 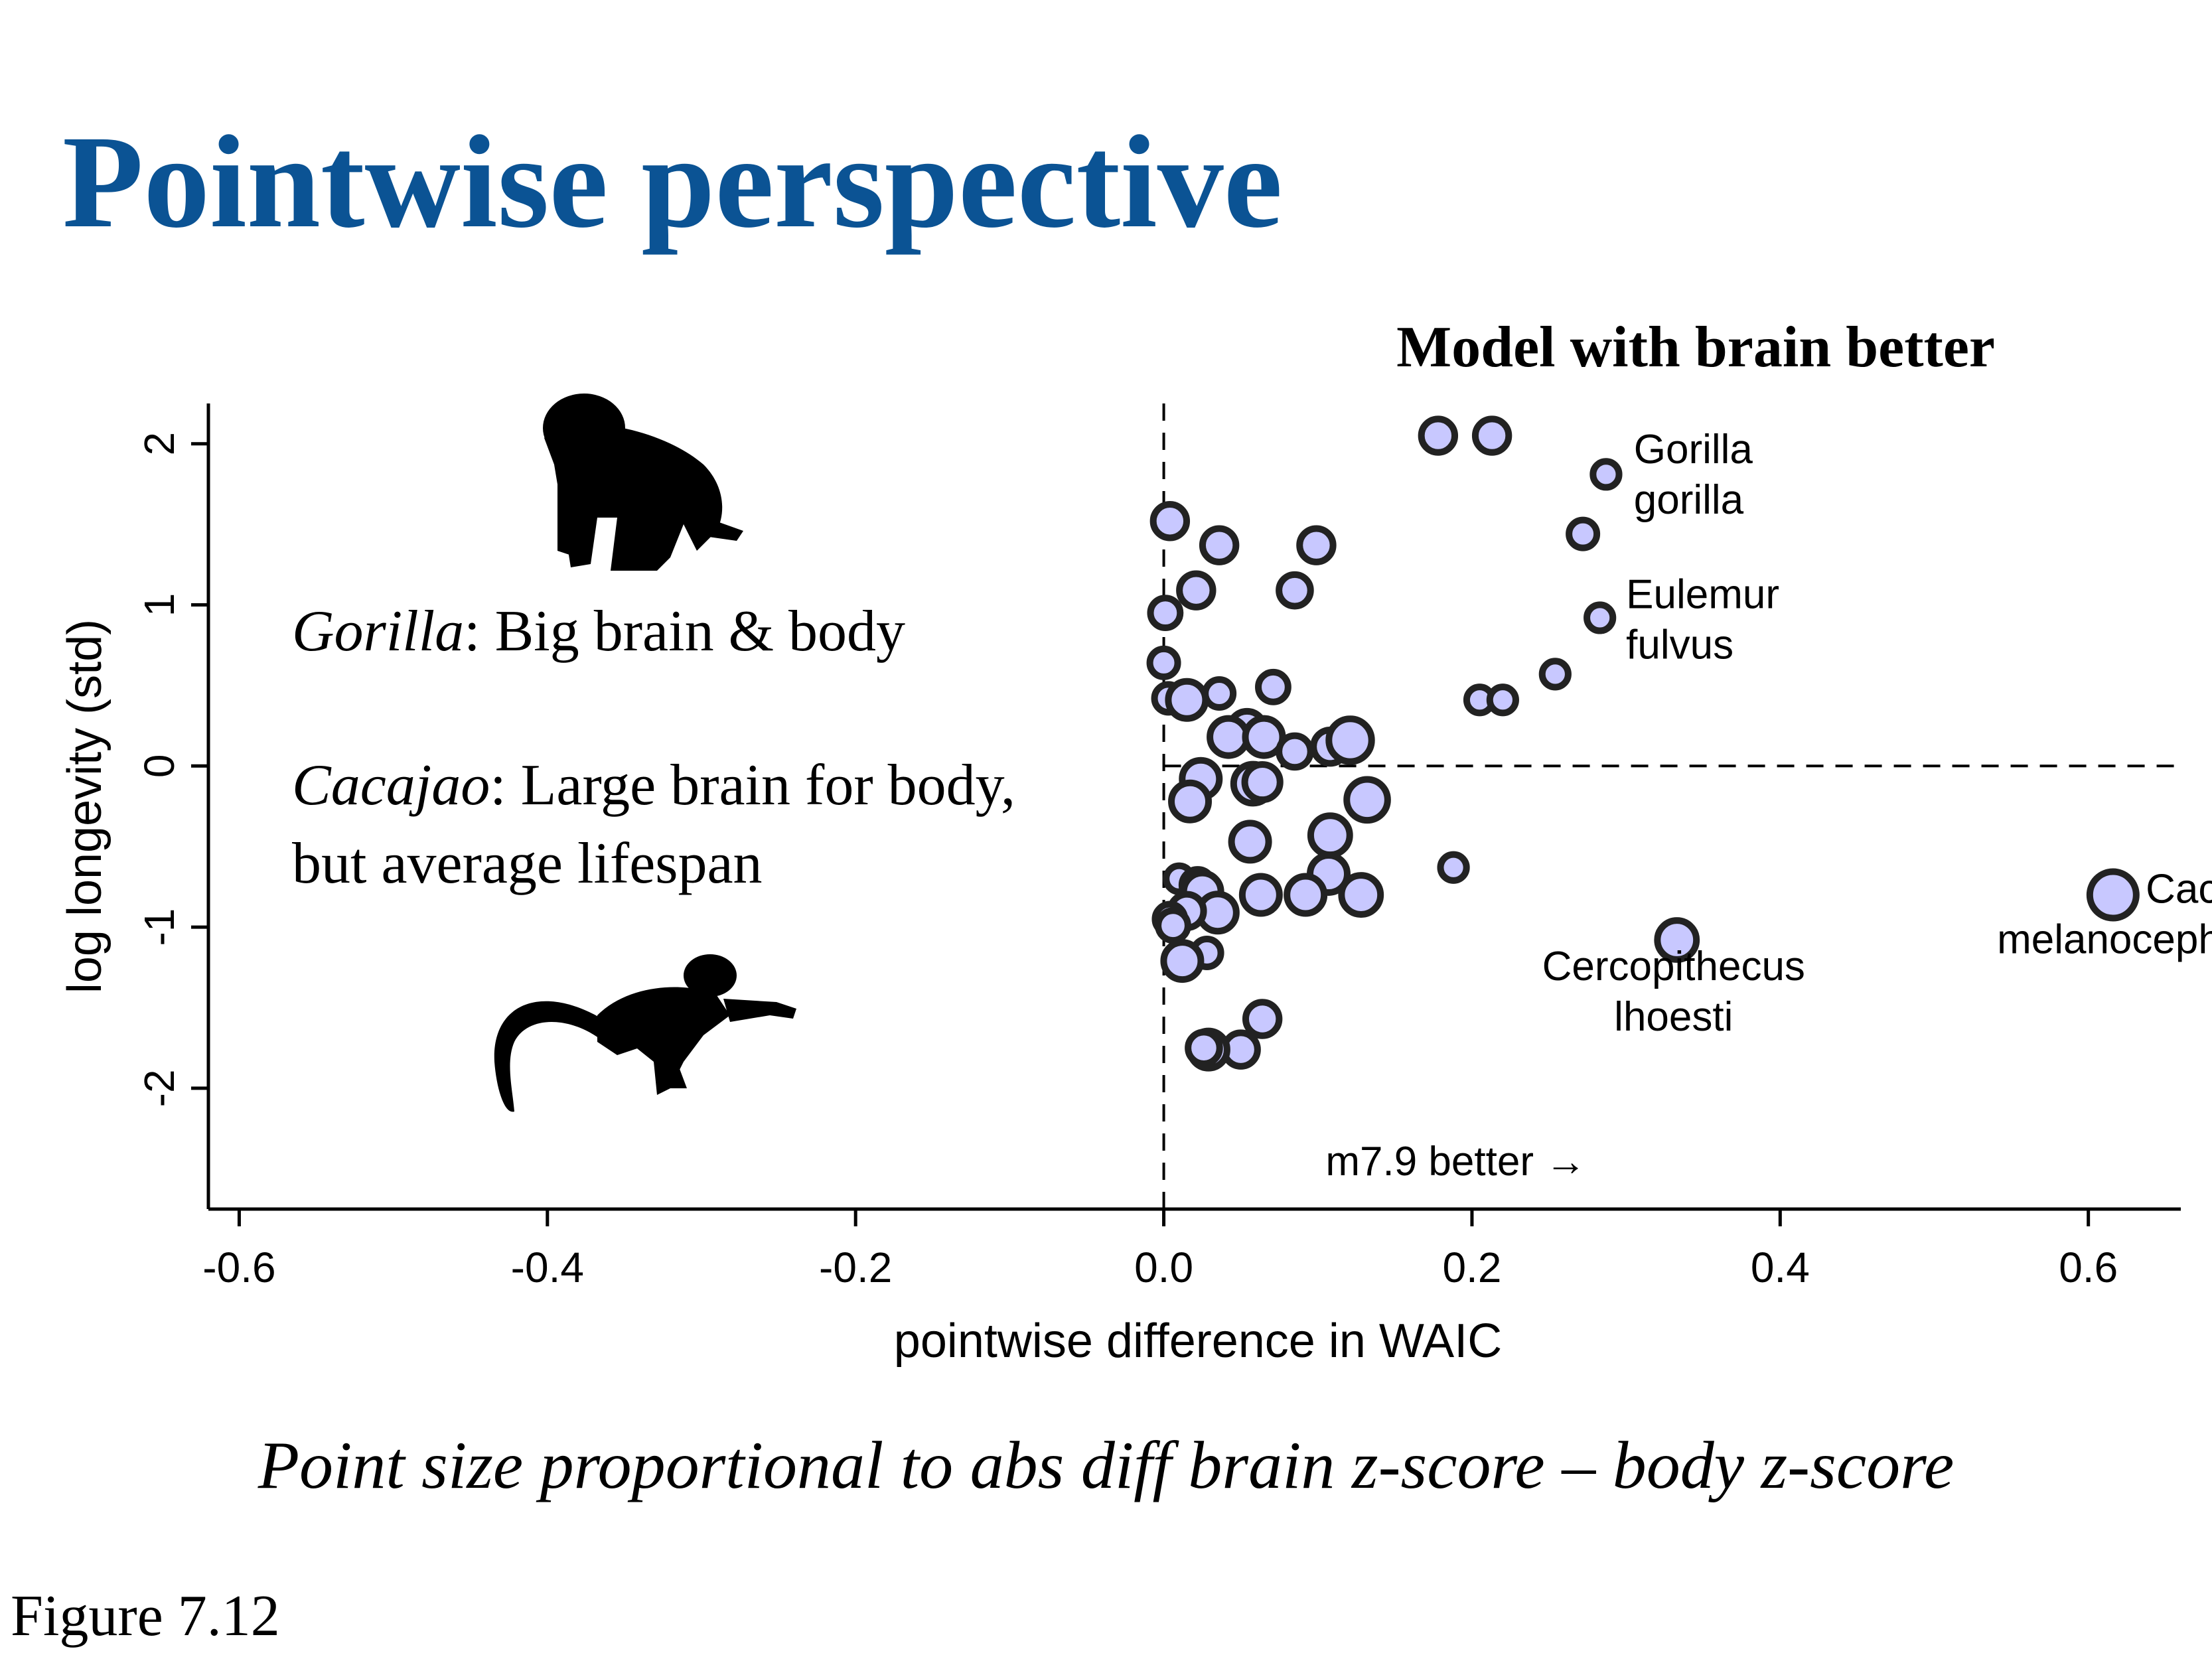 I want to click on inset-line: Gorilla: Big brain & body, so click(x=598, y=631).